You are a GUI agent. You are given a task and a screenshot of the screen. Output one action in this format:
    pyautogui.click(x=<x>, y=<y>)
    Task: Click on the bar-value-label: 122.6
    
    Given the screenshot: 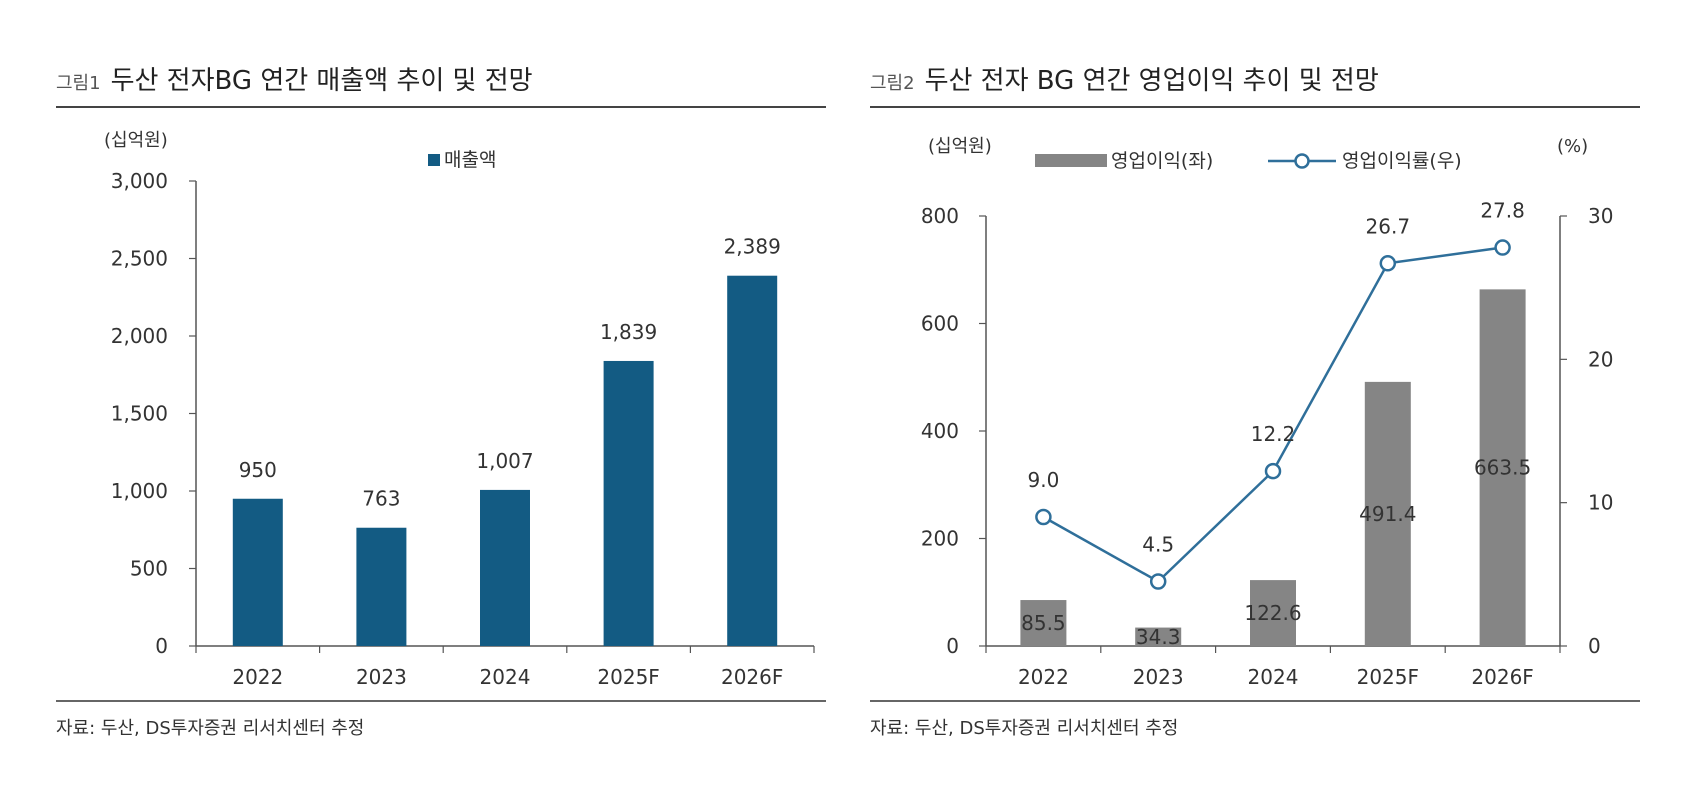 What is the action you would take?
    pyautogui.click(x=1272, y=613)
    